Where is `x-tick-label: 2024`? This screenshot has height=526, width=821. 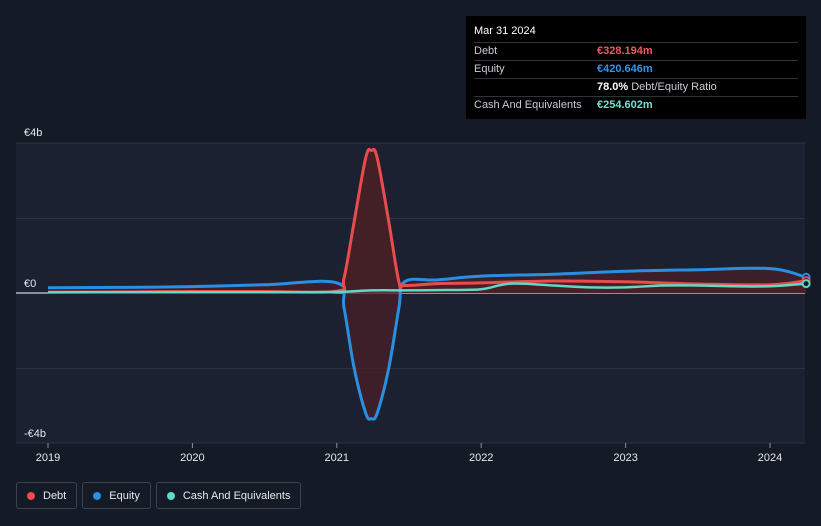 x-tick-label: 2024 is located at coordinates (770, 458).